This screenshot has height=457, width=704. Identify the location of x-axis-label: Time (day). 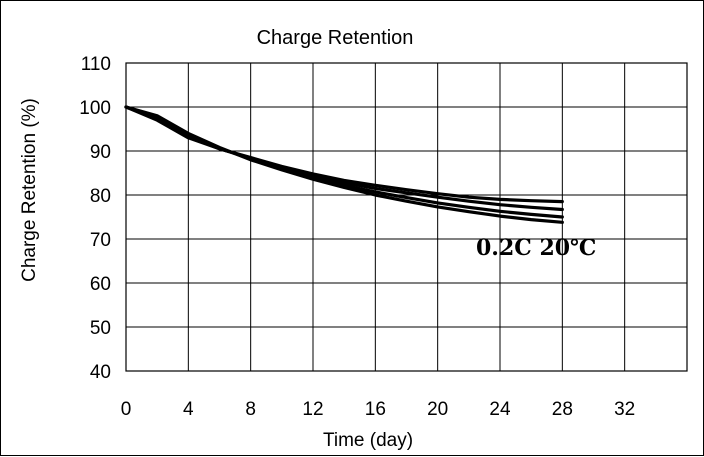
(368, 440).